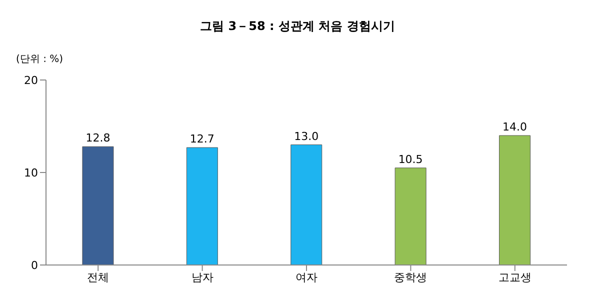 This screenshot has height=297, width=595. What do you see at coordinates (98, 138) in the screenshot?
I see `data-label: 12.8` at bounding box center [98, 138].